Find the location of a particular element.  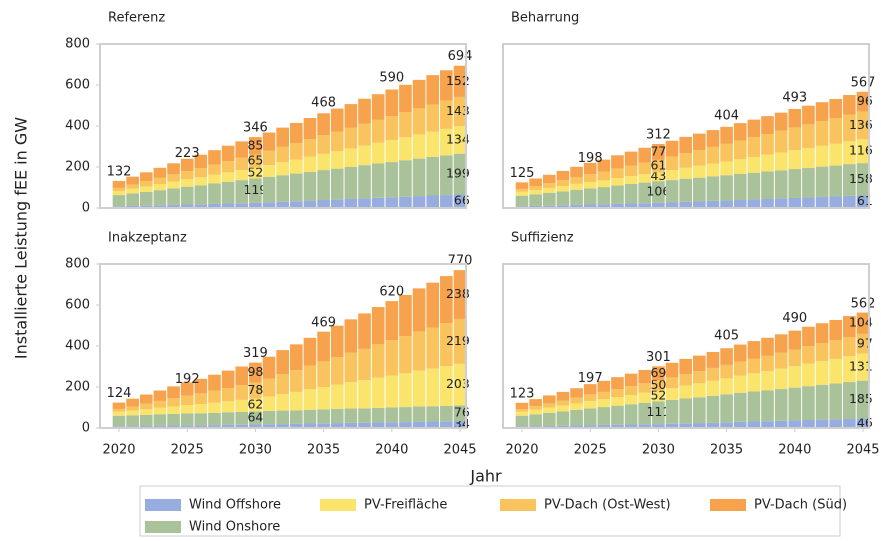

y-tick-label: 400 is located at coordinates (77, 126).